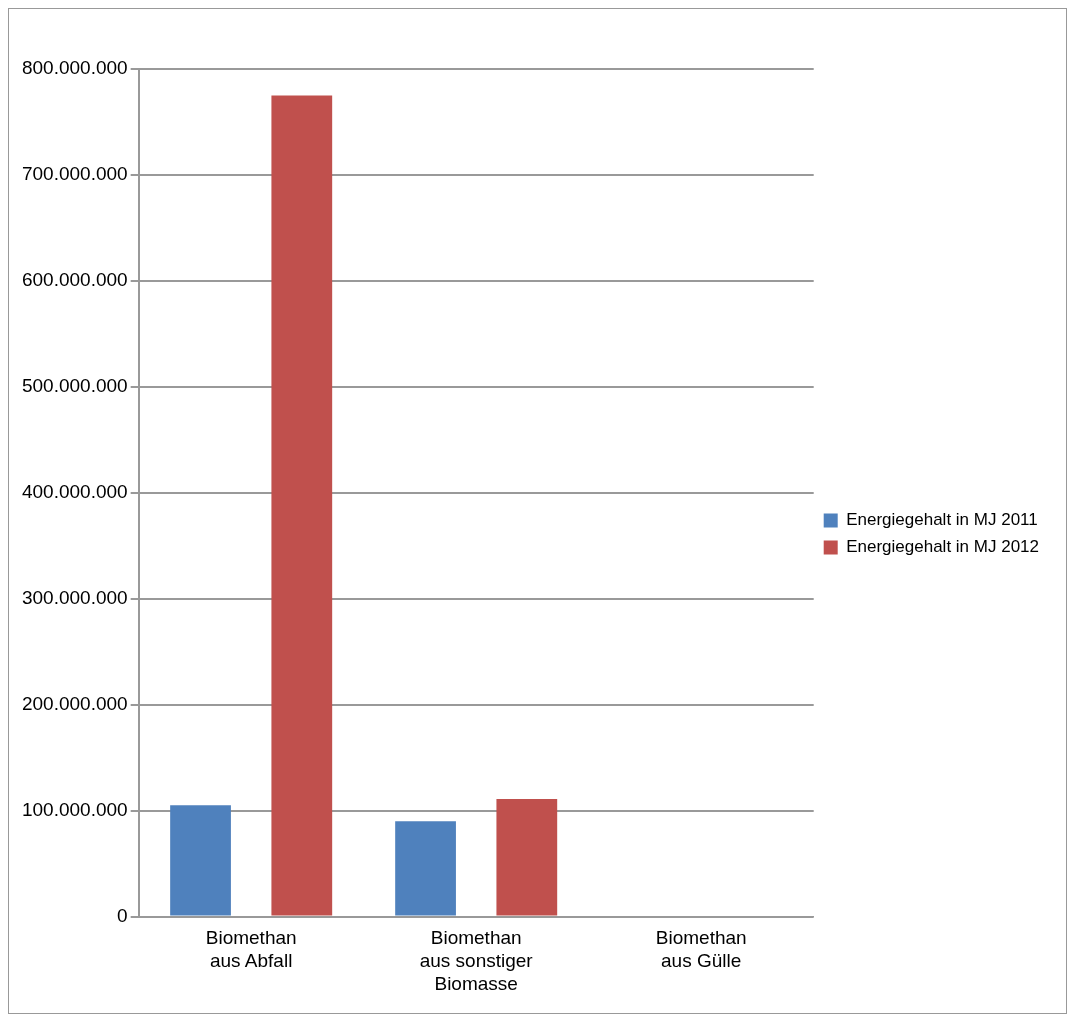 The width and height of the screenshot is (1073, 1020). What do you see at coordinates (74, 280) in the screenshot?
I see `y-tick-label: 600.000.000` at bounding box center [74, 280].